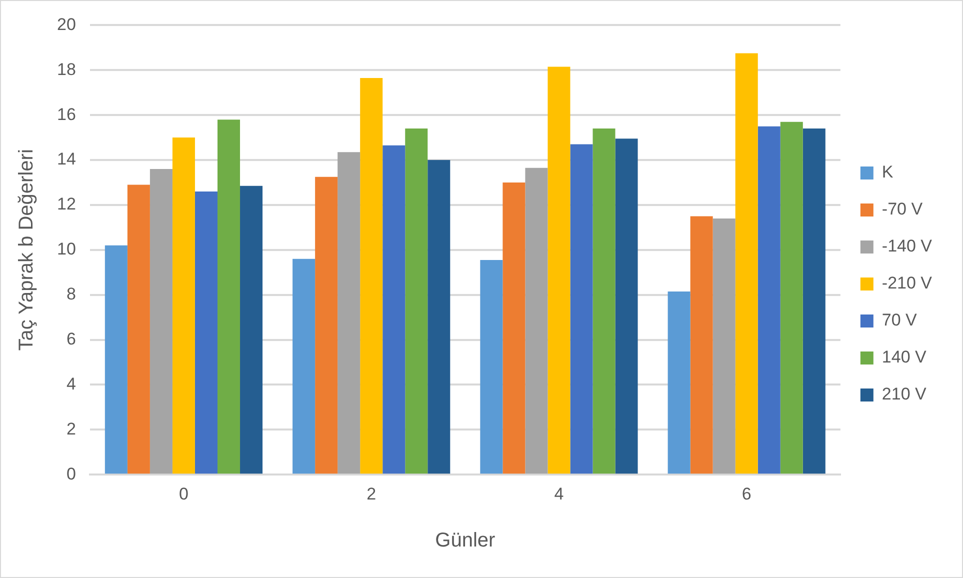 The width and height of the screenshot is (963, 578). What do you see at coordinates (66, 114) in the screenshot?
I see `y-tick-label: 16` at bounding box center [66, 114].